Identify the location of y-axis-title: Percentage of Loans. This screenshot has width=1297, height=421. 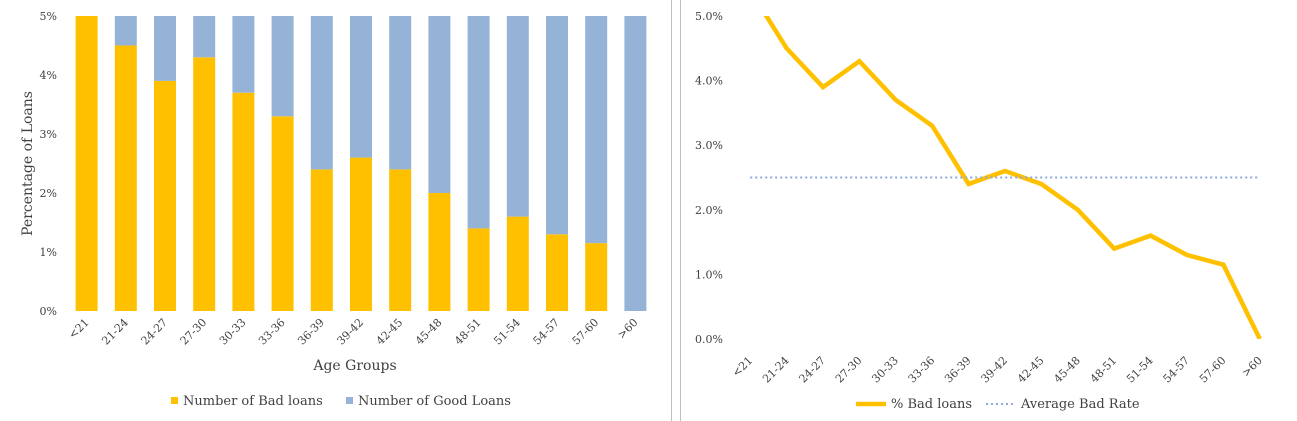
(28, 163).